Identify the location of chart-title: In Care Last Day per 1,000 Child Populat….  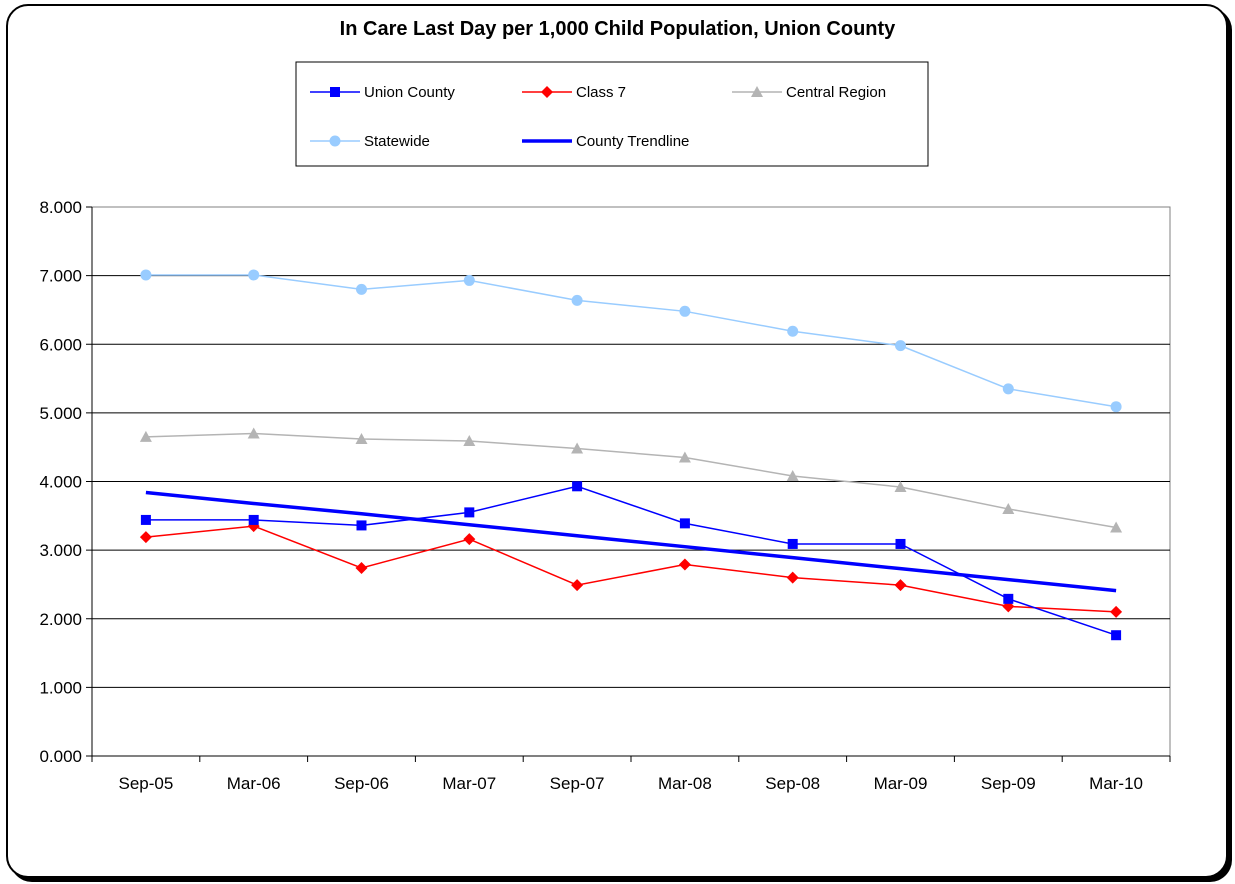
(617, 29).